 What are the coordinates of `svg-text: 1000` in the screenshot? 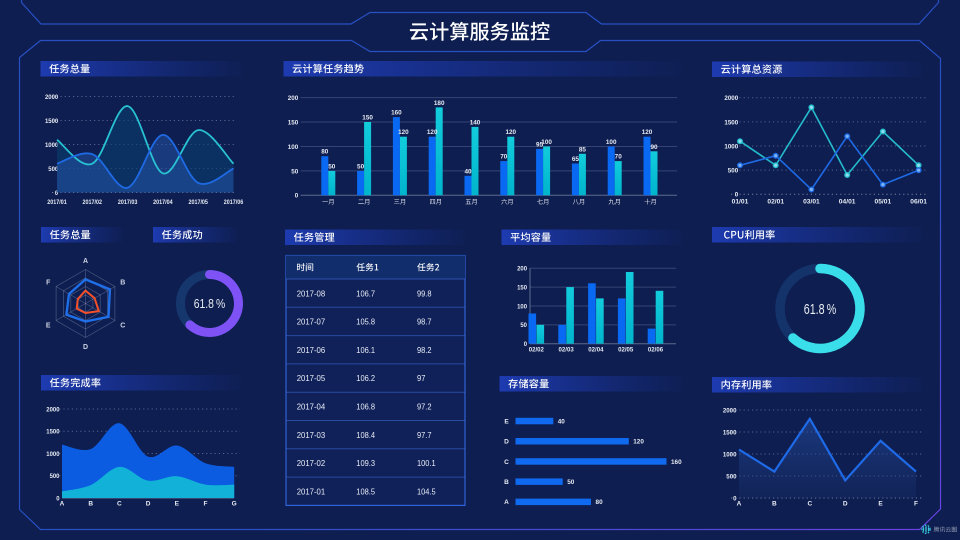 It's located at (730, 454).